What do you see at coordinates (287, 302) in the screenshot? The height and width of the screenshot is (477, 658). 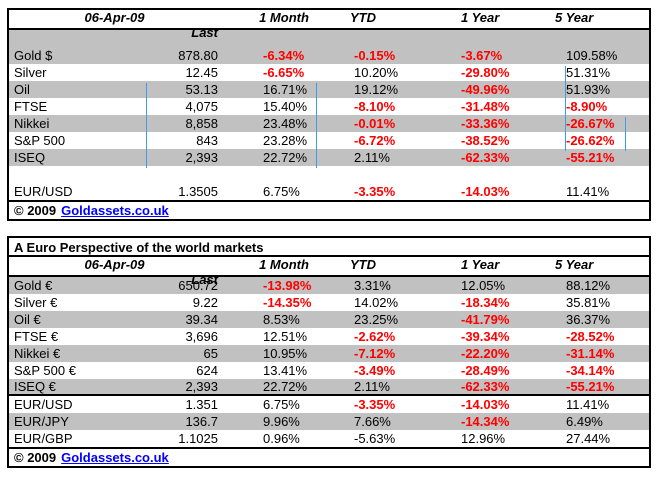 I see `pct-value: -14.35%` at bounding box center [287, 302].